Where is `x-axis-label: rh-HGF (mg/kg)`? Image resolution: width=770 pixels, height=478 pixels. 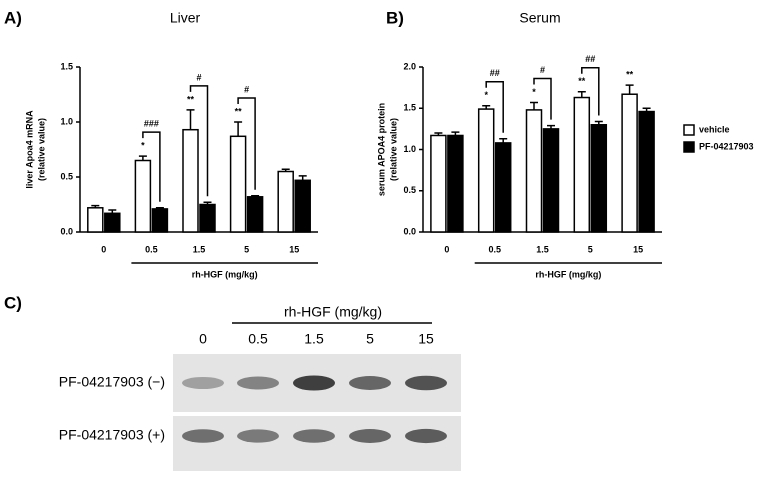 x-axis-label: rh-HGF (mg/kg) is located at coordinates (225, 274).